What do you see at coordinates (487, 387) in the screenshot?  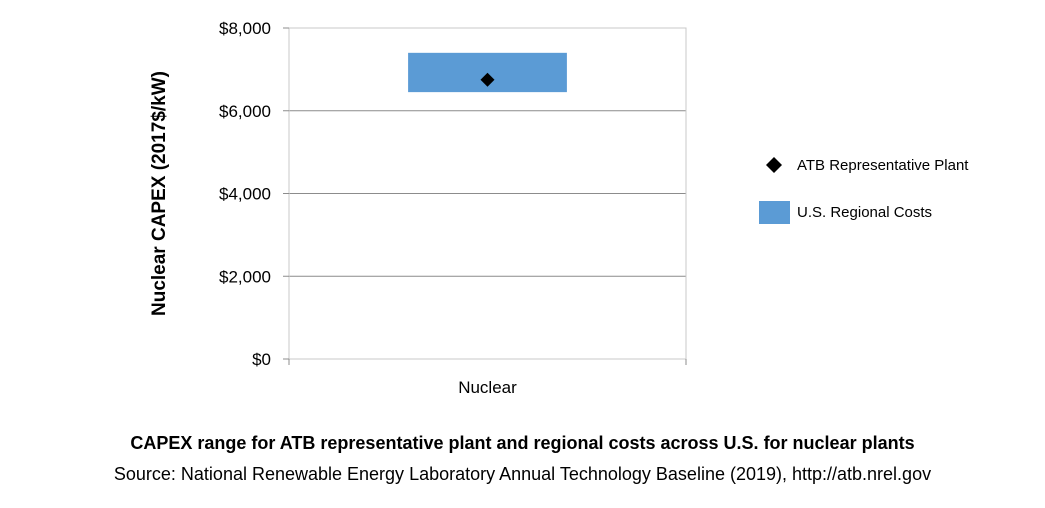 I see `x-tick-label: Nuclear` at bounding box center [487, 387].